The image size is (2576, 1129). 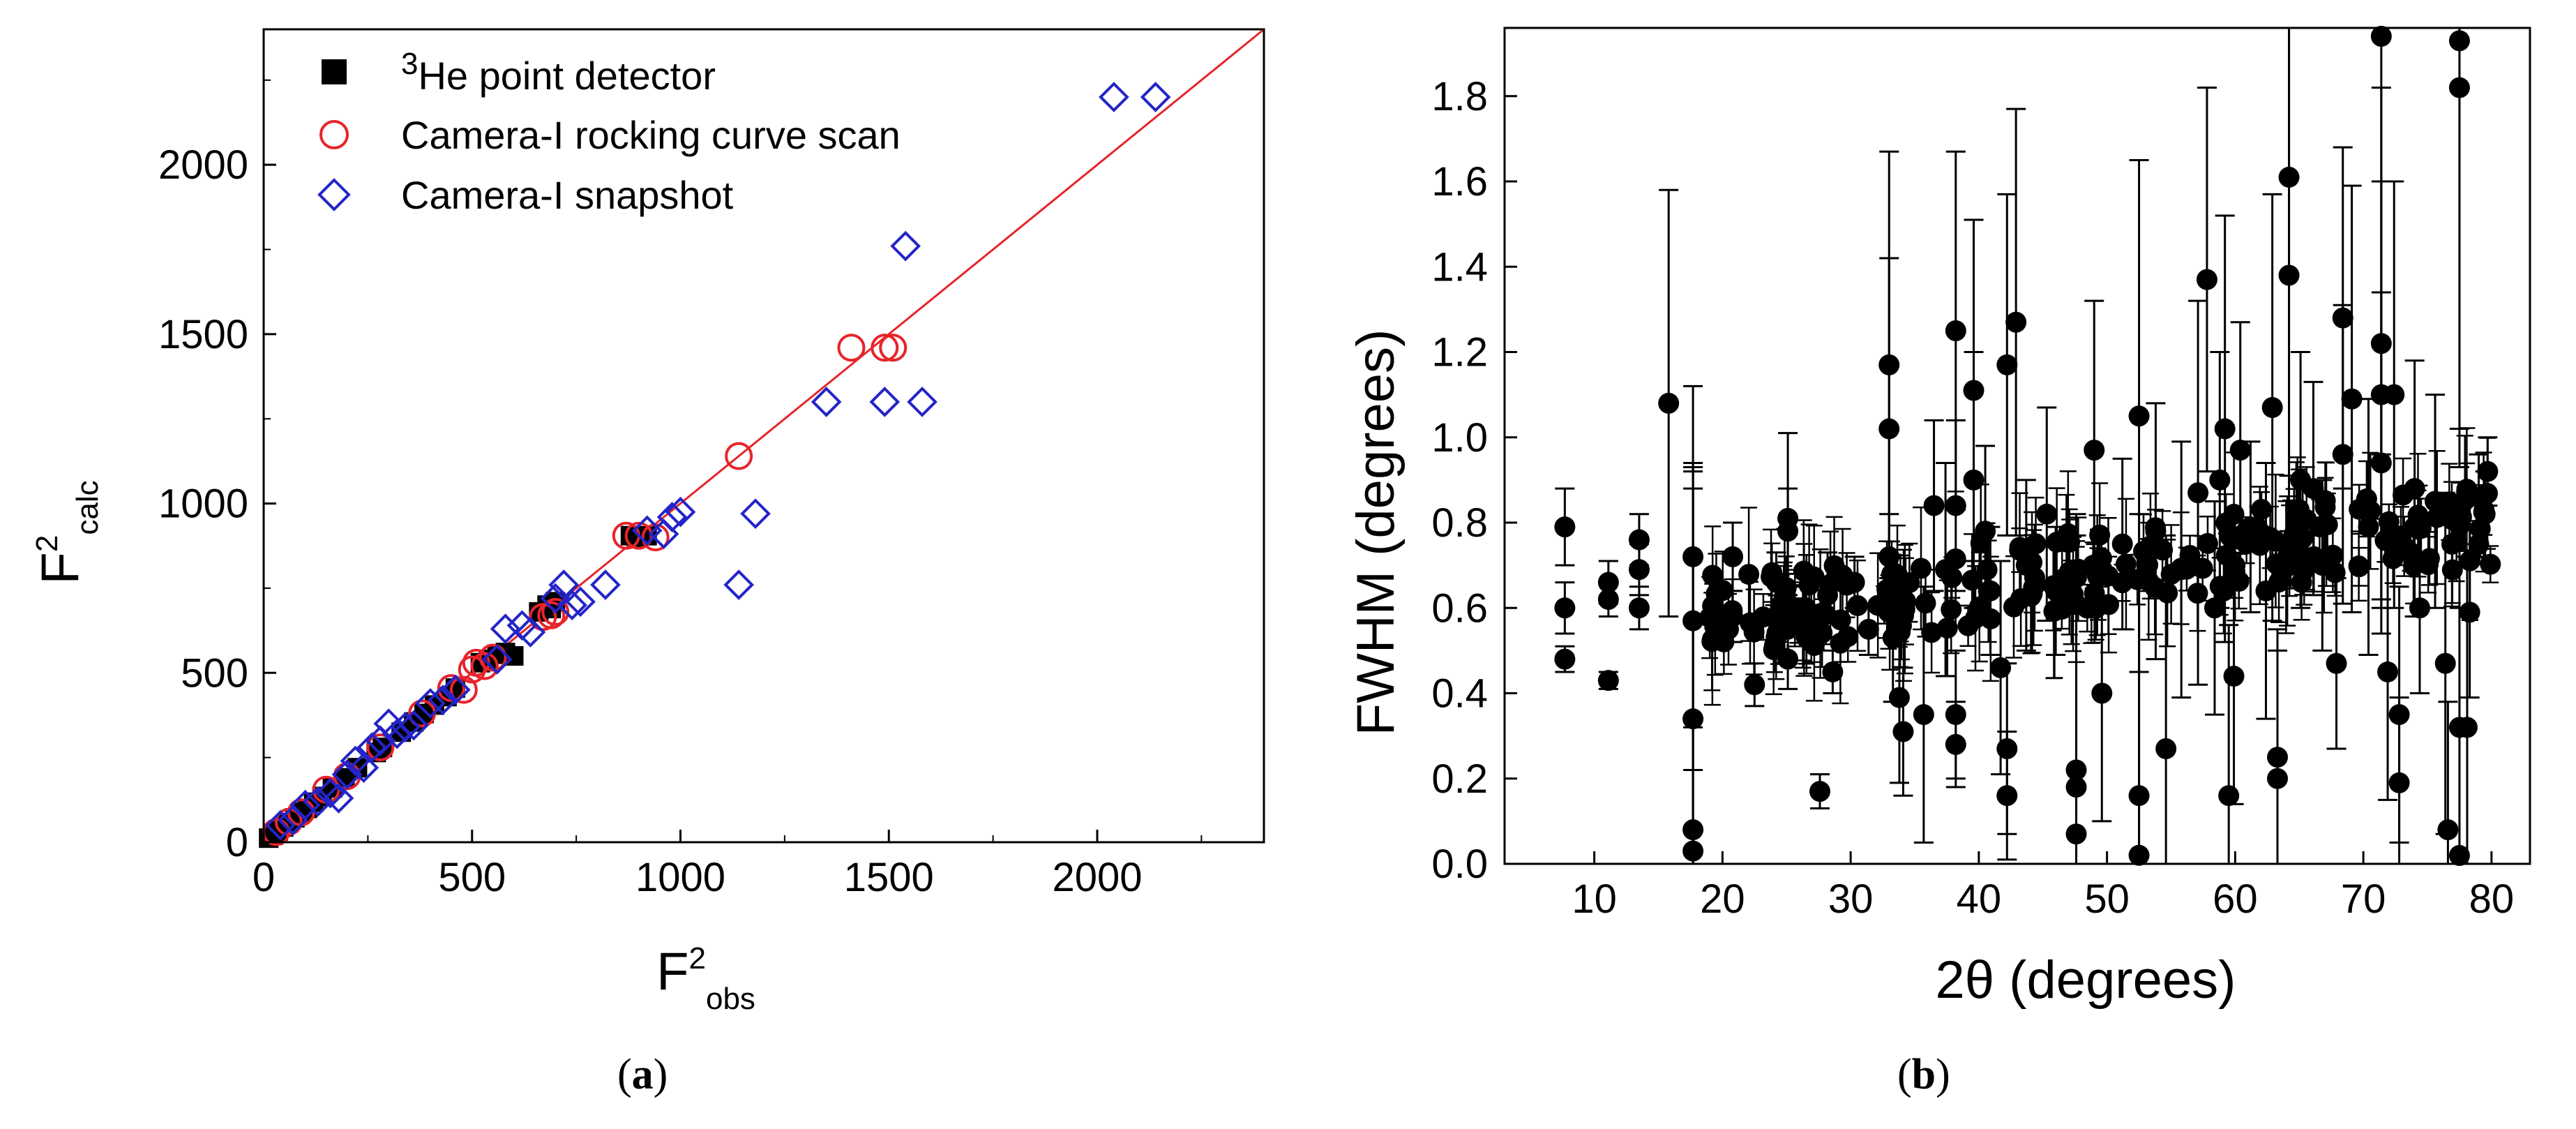 What do you see at coordinates (1459, 97) in the screenshot?
I see `y-tick-label: 1.8` at bounding box center [1459, 97].